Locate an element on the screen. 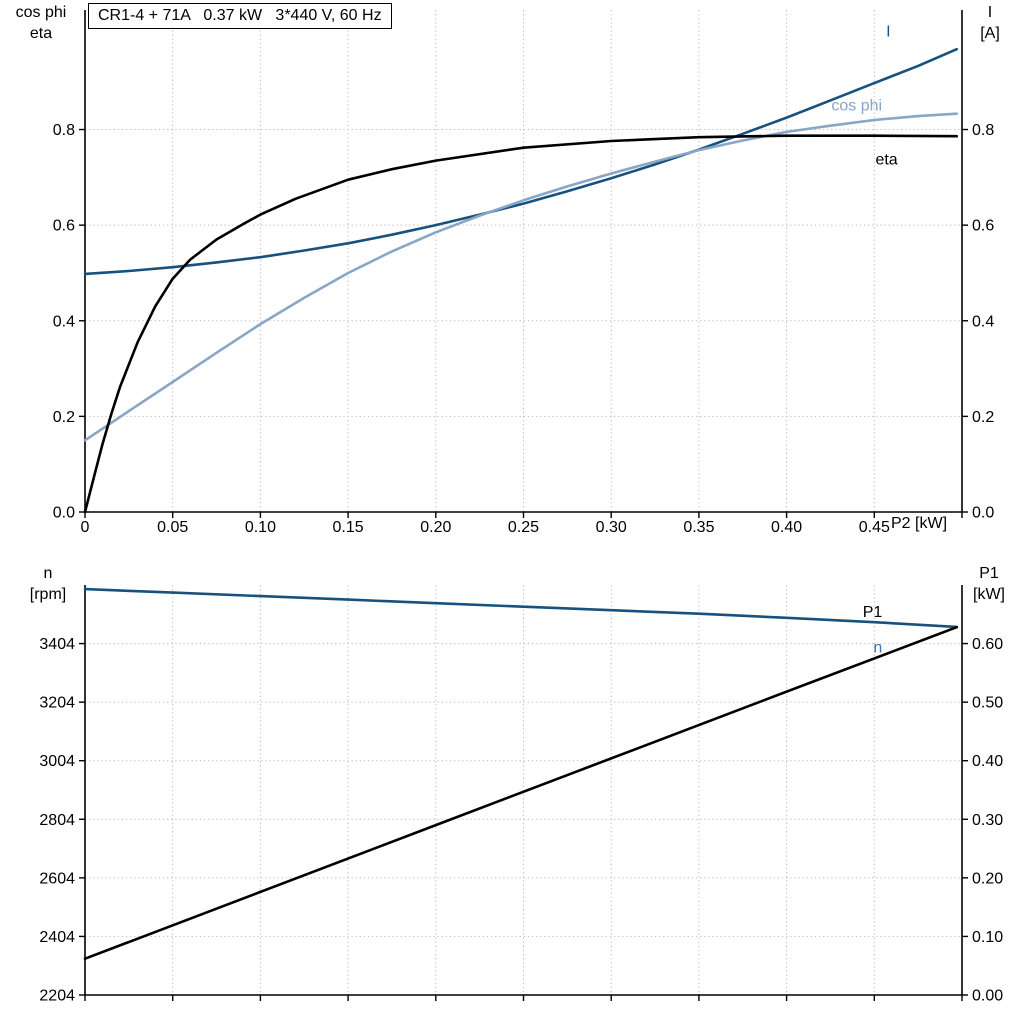 This screenshot has width=1024, height=1024. eta-axis-label: eta is located at coordinates (41, 33).